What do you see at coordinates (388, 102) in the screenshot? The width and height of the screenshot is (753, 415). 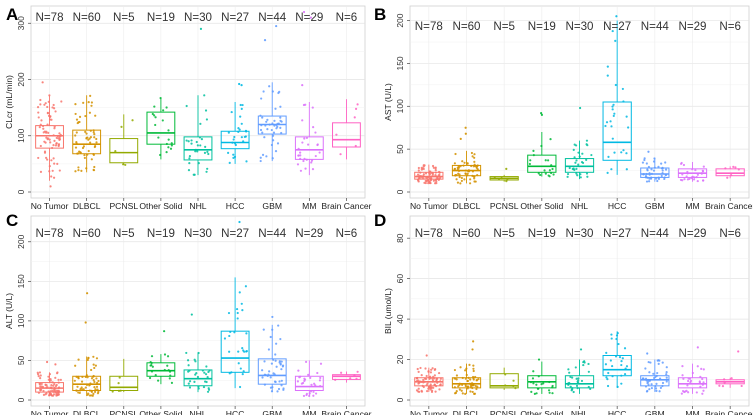 I see `y-axis-label: AST (U/L)` at bounding box center [388, 102].